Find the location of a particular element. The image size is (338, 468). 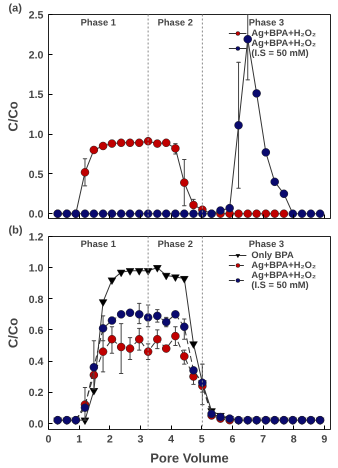

chart-title: (b) is located at coordinates (15, 230).